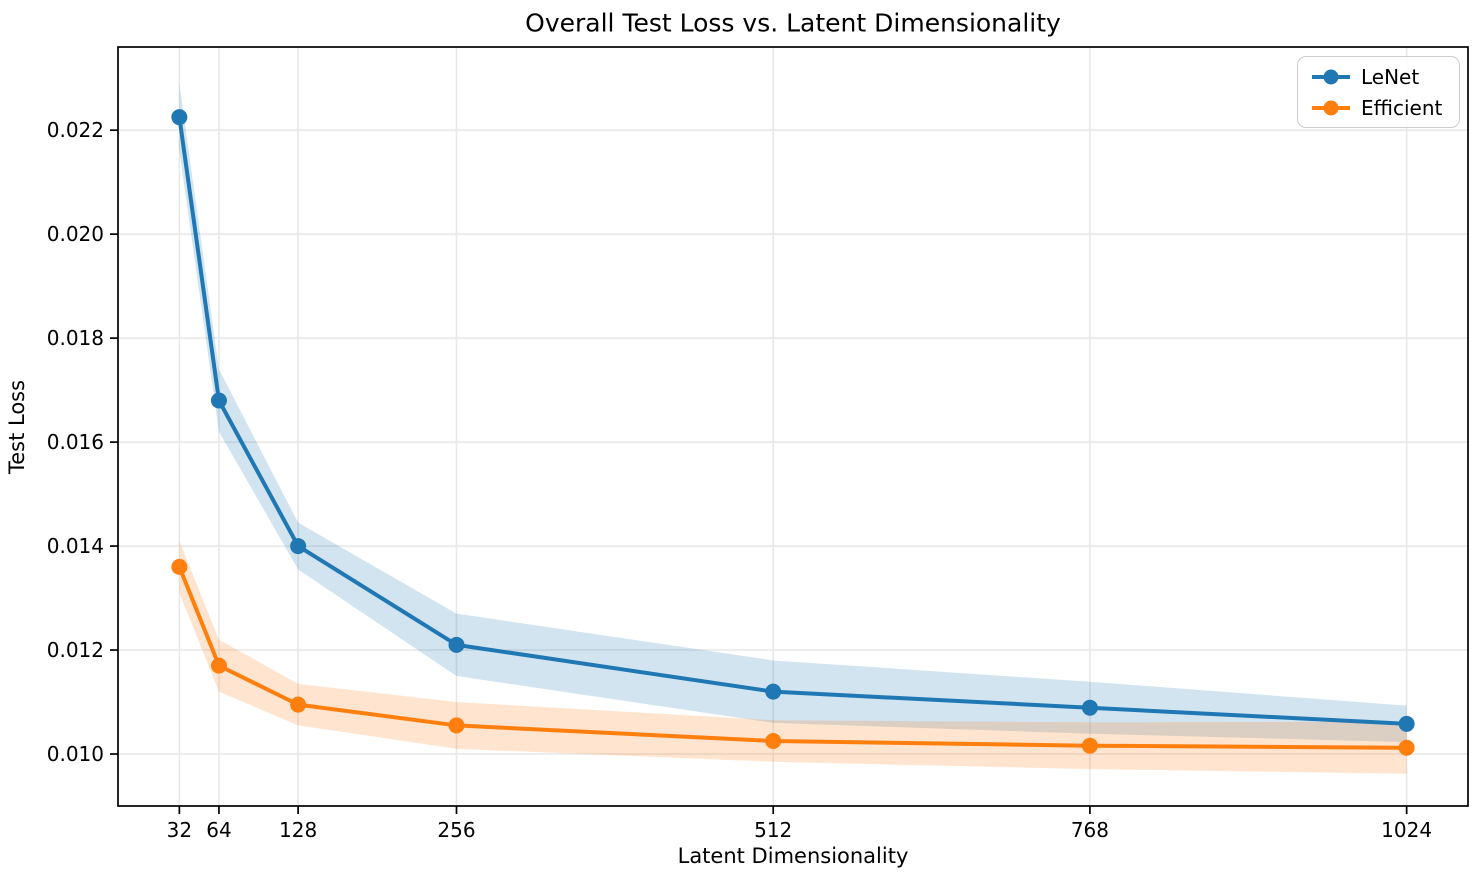 This screenshot has width=1483, height=884. What do you see at coordinates (1406, 830) in the screenshot?
I see `x-tick-label: 1024` at bounding box center [1406, 830].